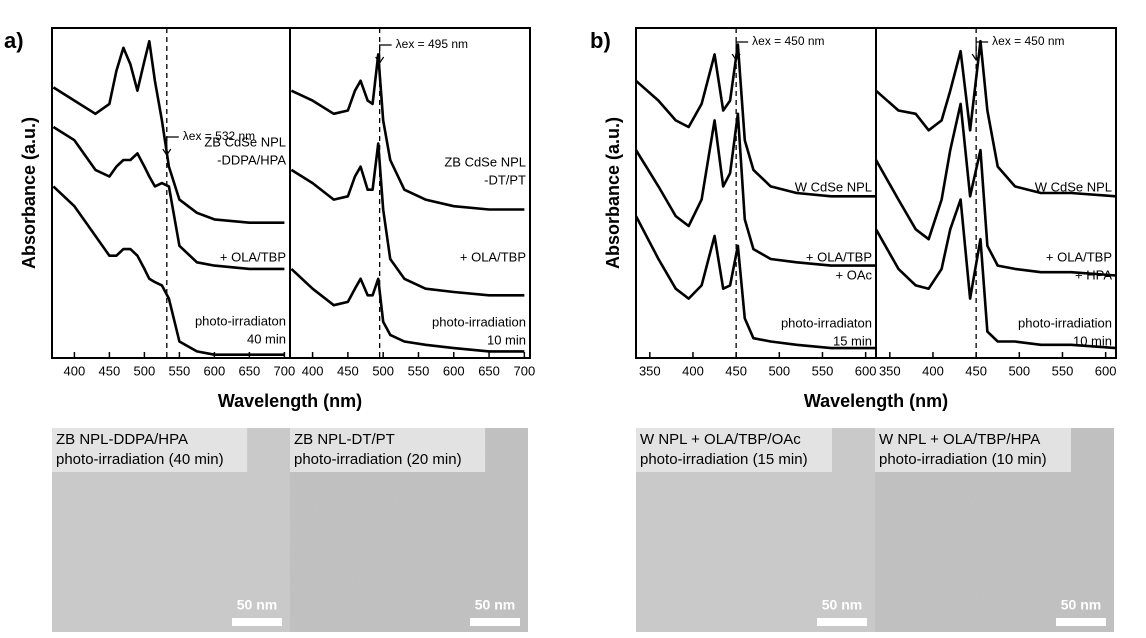 Image resolution: width=1146 pixels, height=638 pixels. Describe the element at coordinates (854, 274) in the screenshot. I see `curve-label: + OAc` at that location.